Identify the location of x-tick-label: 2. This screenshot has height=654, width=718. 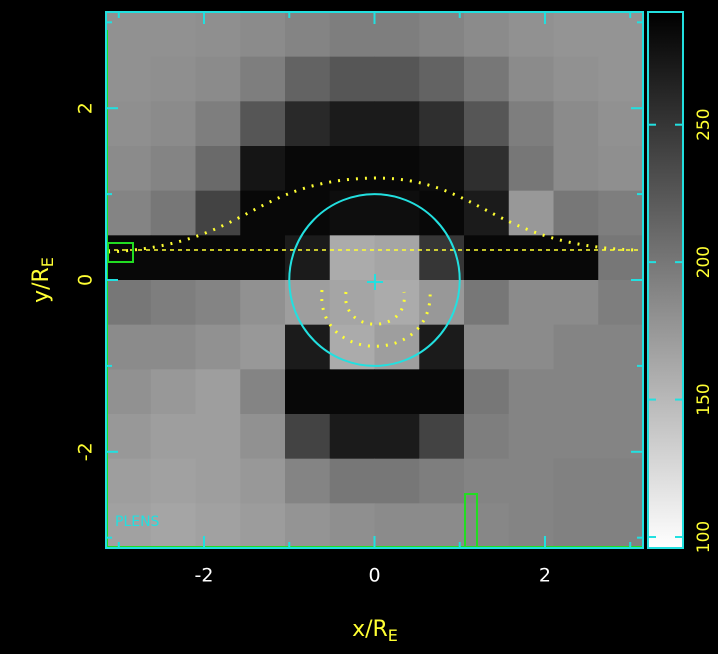
(545, 576).